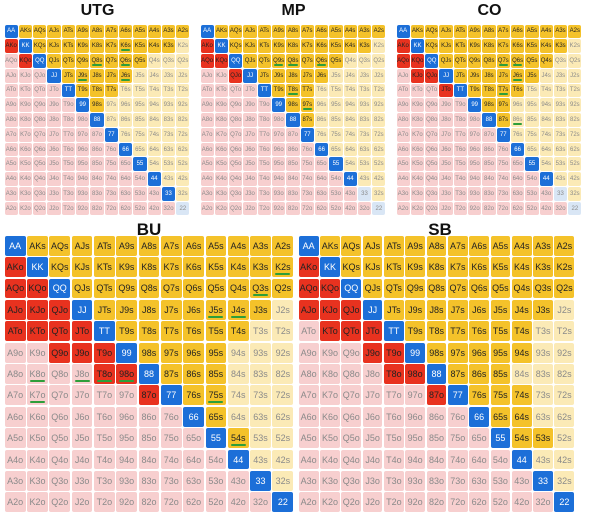  Describe the element at coordinates (564, 309) in the screenshot. I see `hand-cell-j2s: J2s` at that location.